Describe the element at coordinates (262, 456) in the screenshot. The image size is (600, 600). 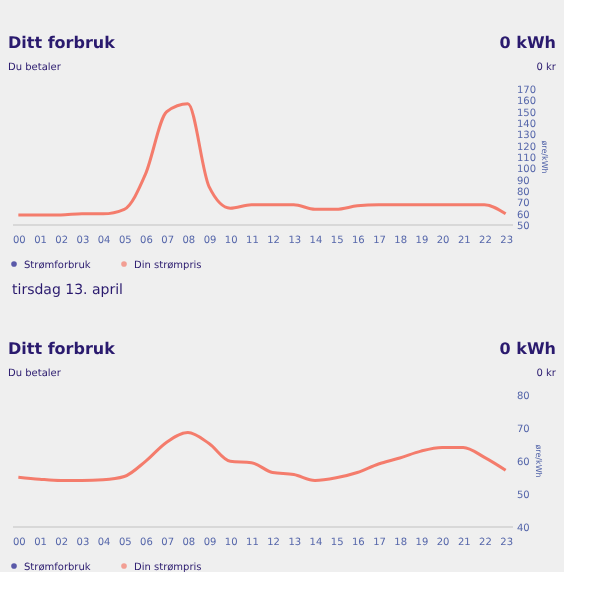
I see `line-series` at that location.